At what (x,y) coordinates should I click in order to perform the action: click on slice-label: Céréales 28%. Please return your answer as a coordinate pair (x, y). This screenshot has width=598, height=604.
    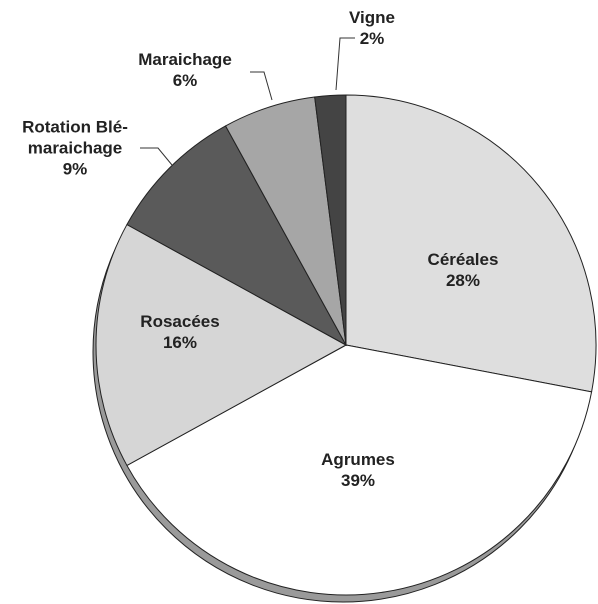
    Looking at the image, I should click on (463, 270).